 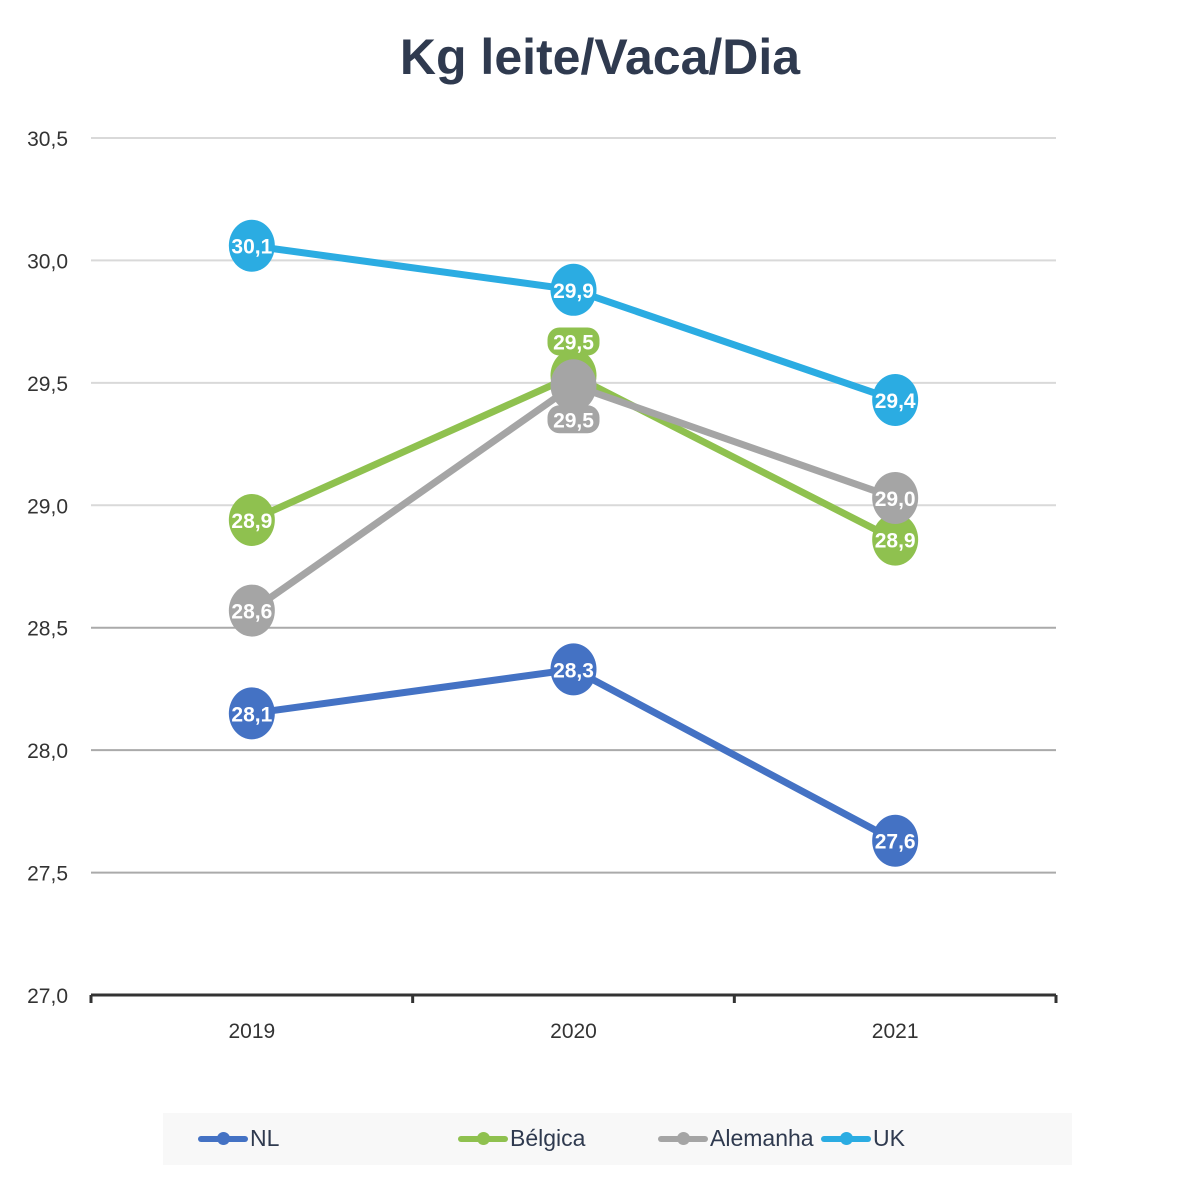 I want to click on data-label: 29,9, so click(x=573, y=291).